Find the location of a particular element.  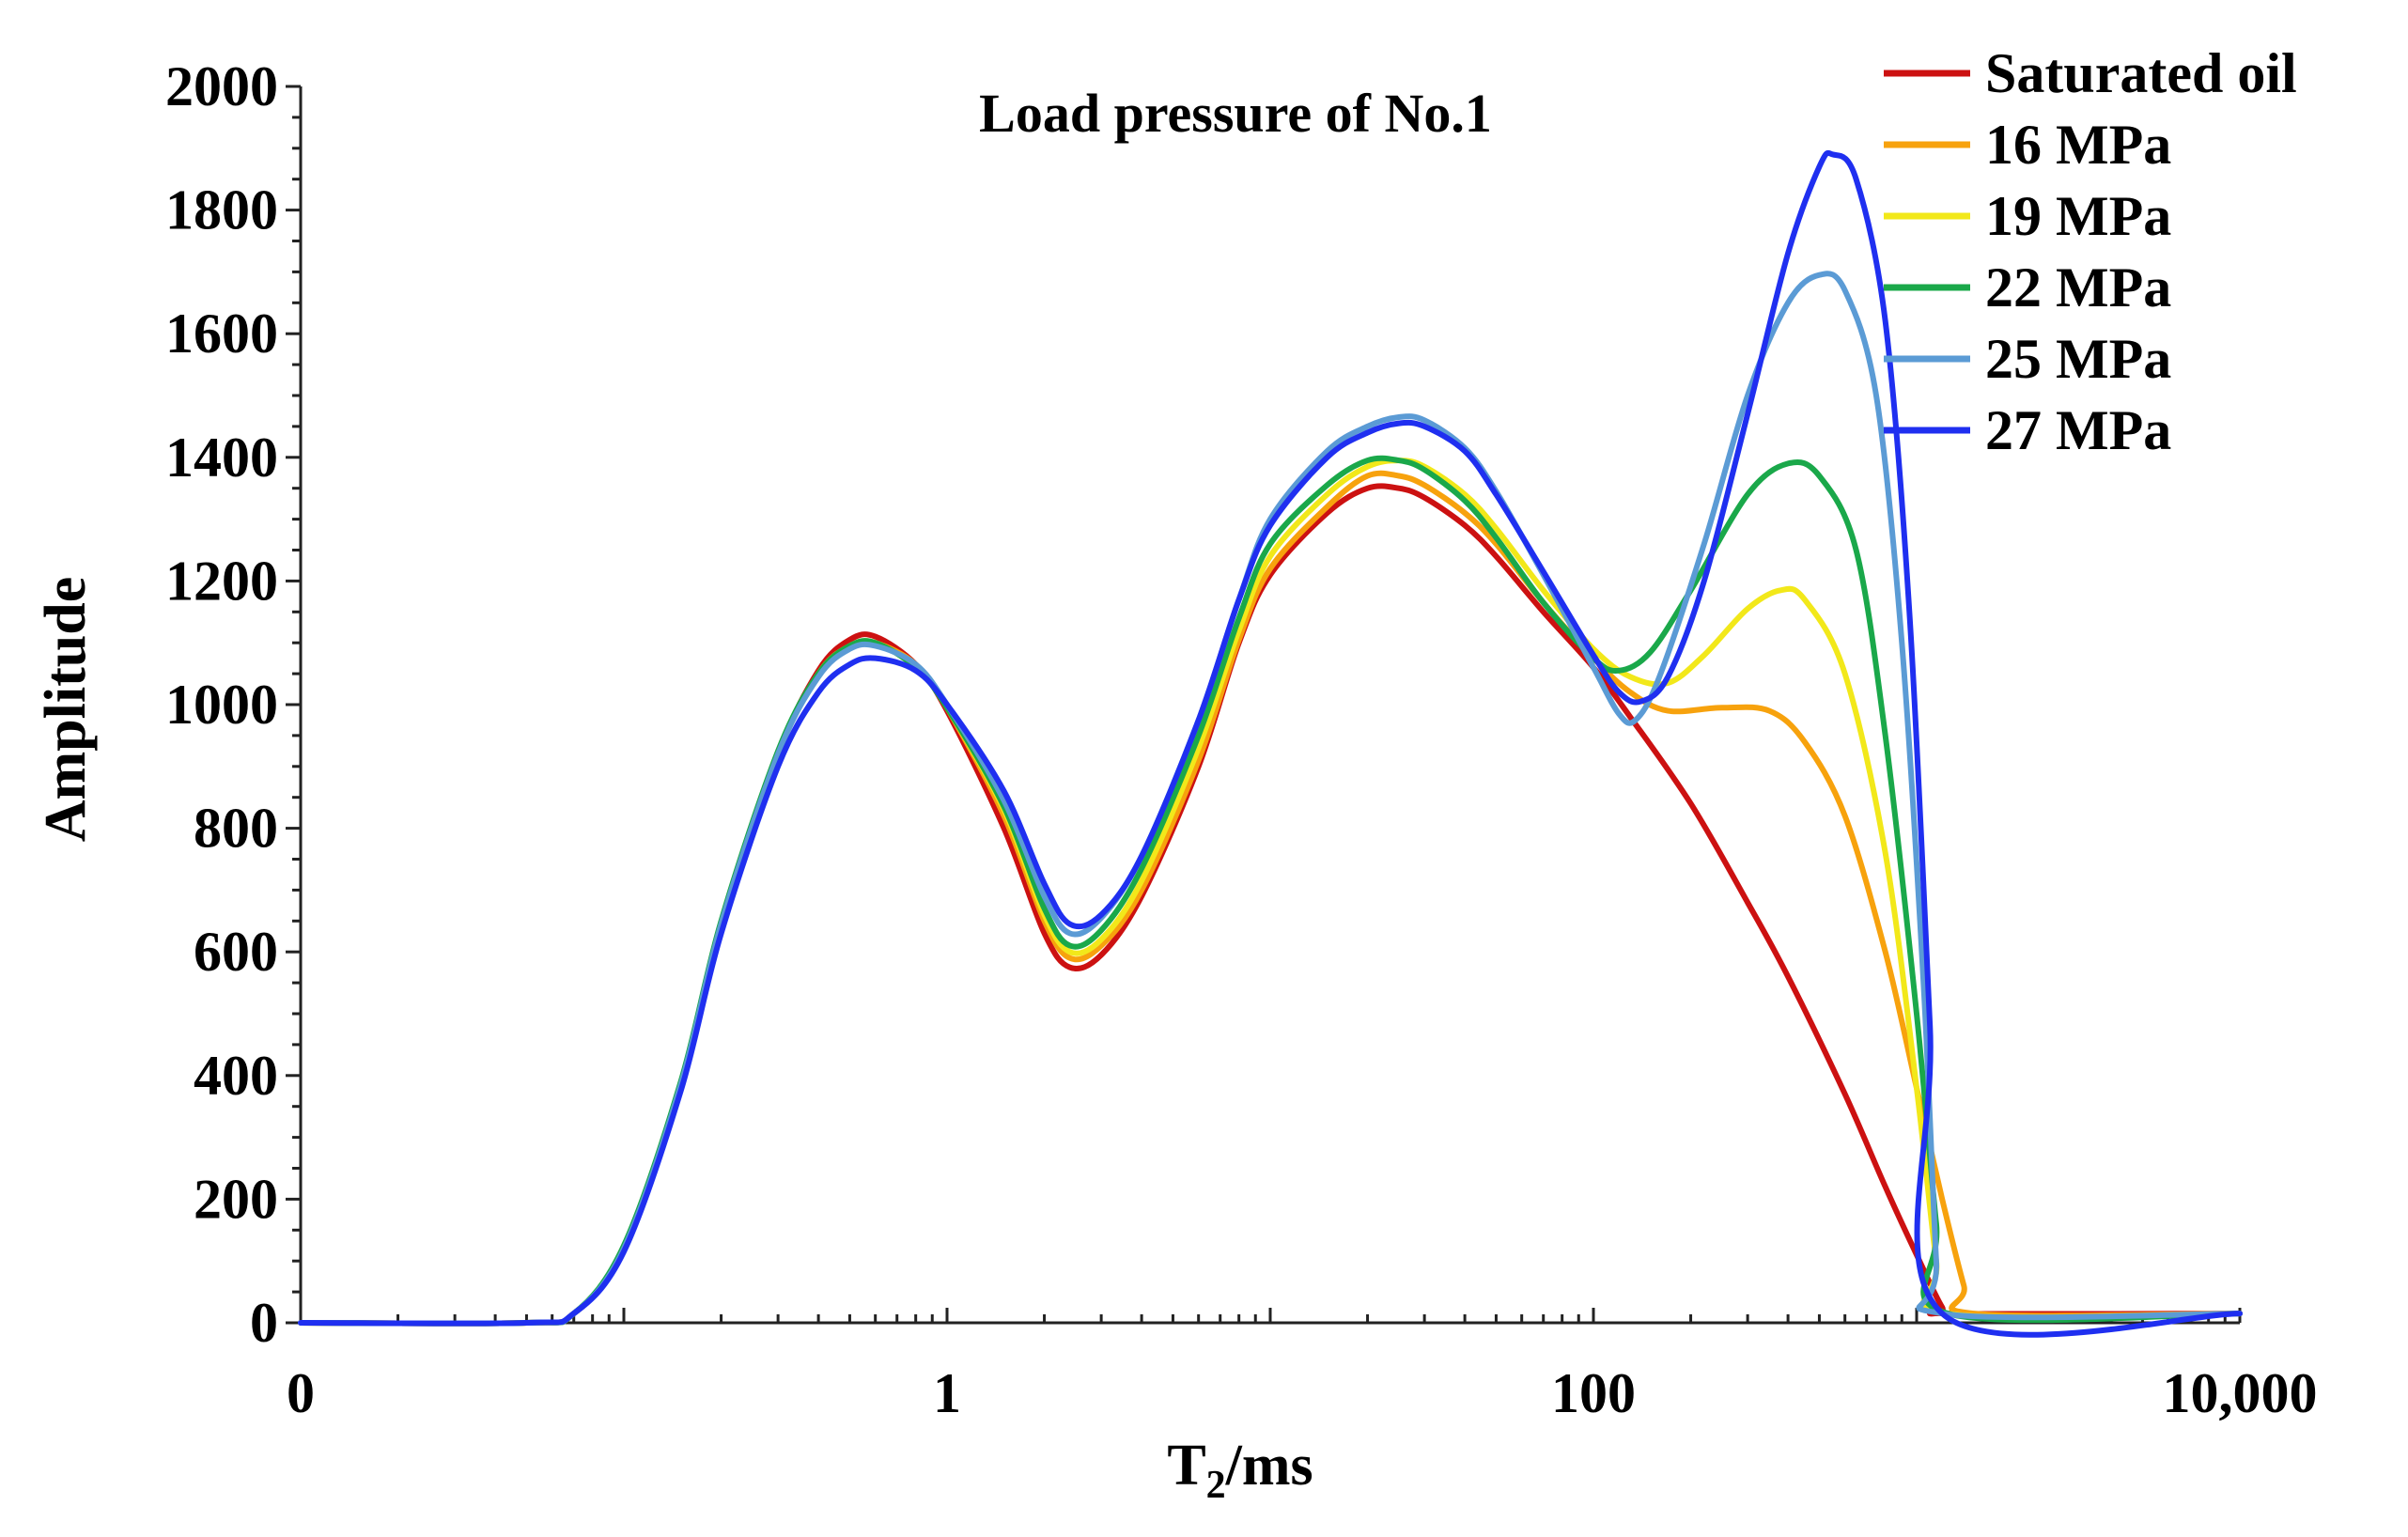

x-tick-label: 10,000 is located at coordinates (2240, 1393).